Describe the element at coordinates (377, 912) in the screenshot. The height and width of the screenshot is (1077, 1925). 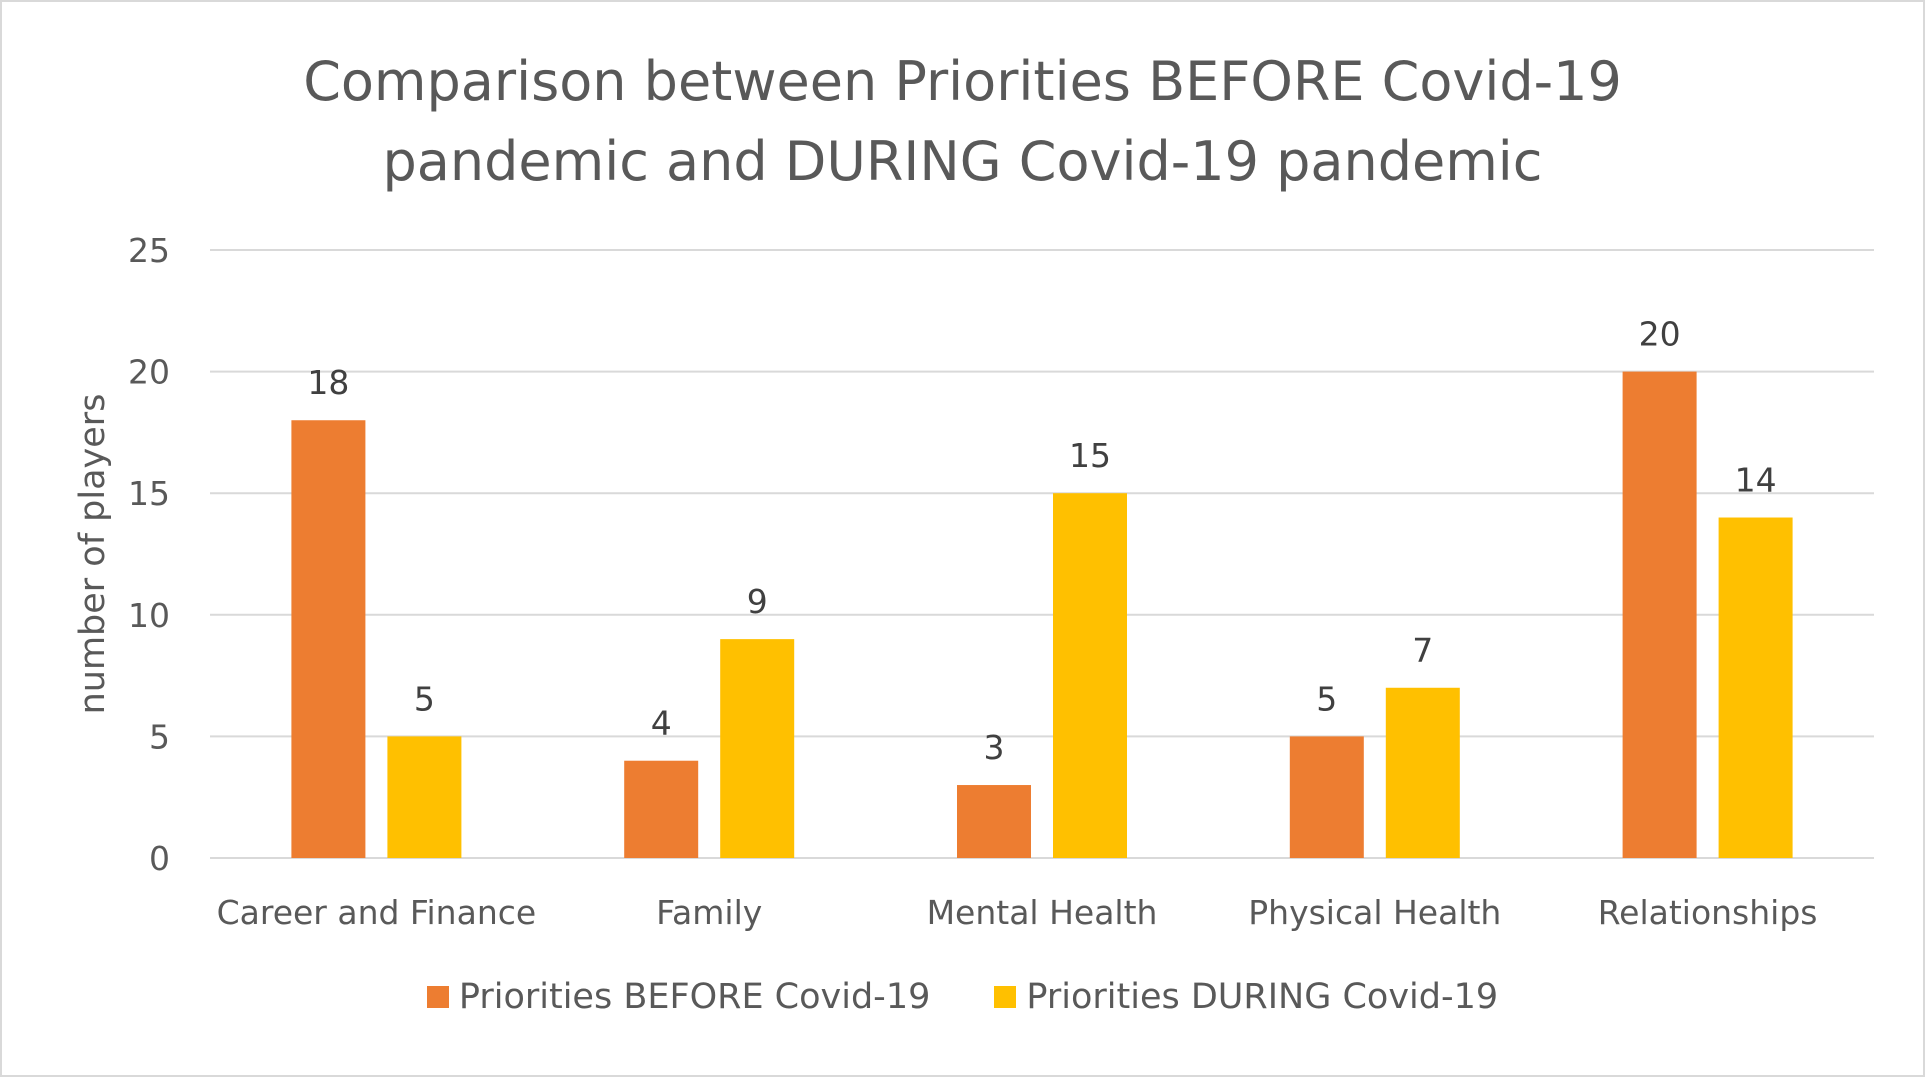
I see `category-label: Career and Finance` at that location.